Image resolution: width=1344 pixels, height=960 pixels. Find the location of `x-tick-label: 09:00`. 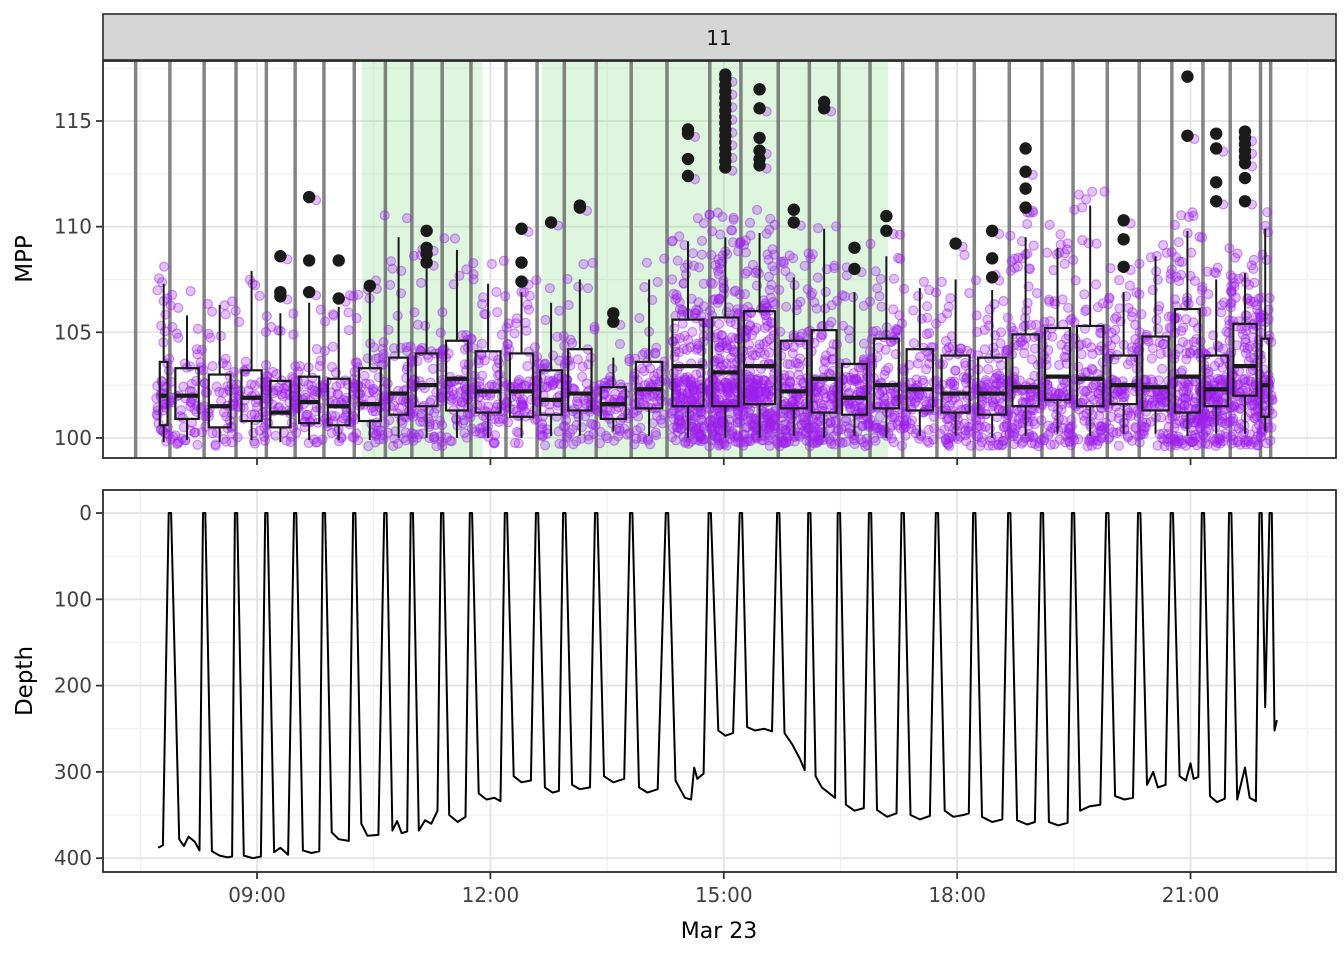

x-tick-label: 09:00 is located at coordinates (257, 895).